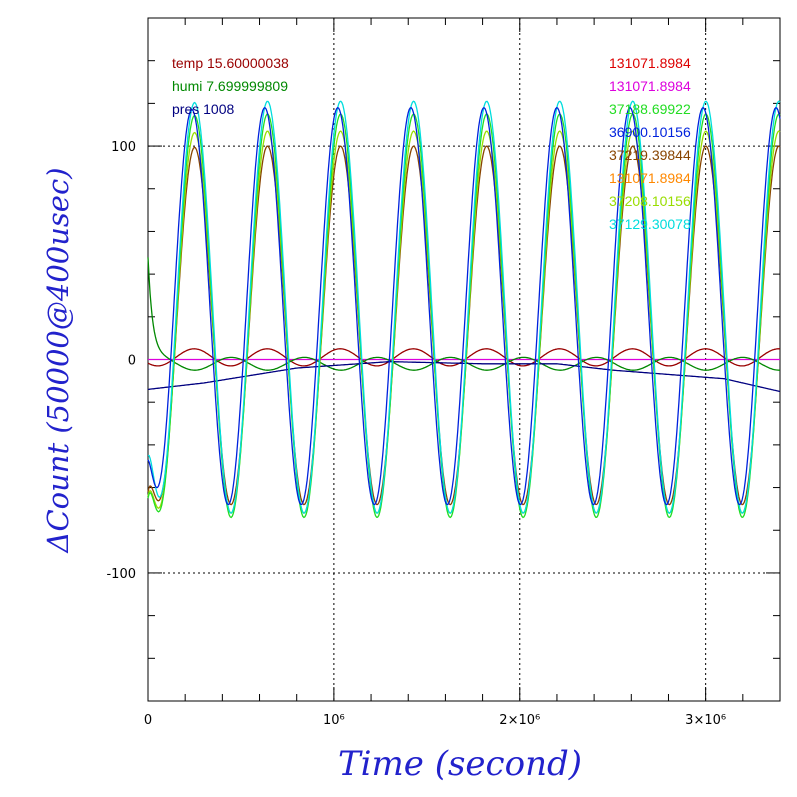 The height and width of the screenshot is (797, 797). What do you see at coordinates (121, 361) in the screenshot?
I see `y-tick-labels: -100 0 100` at bounding box center [121, 361].